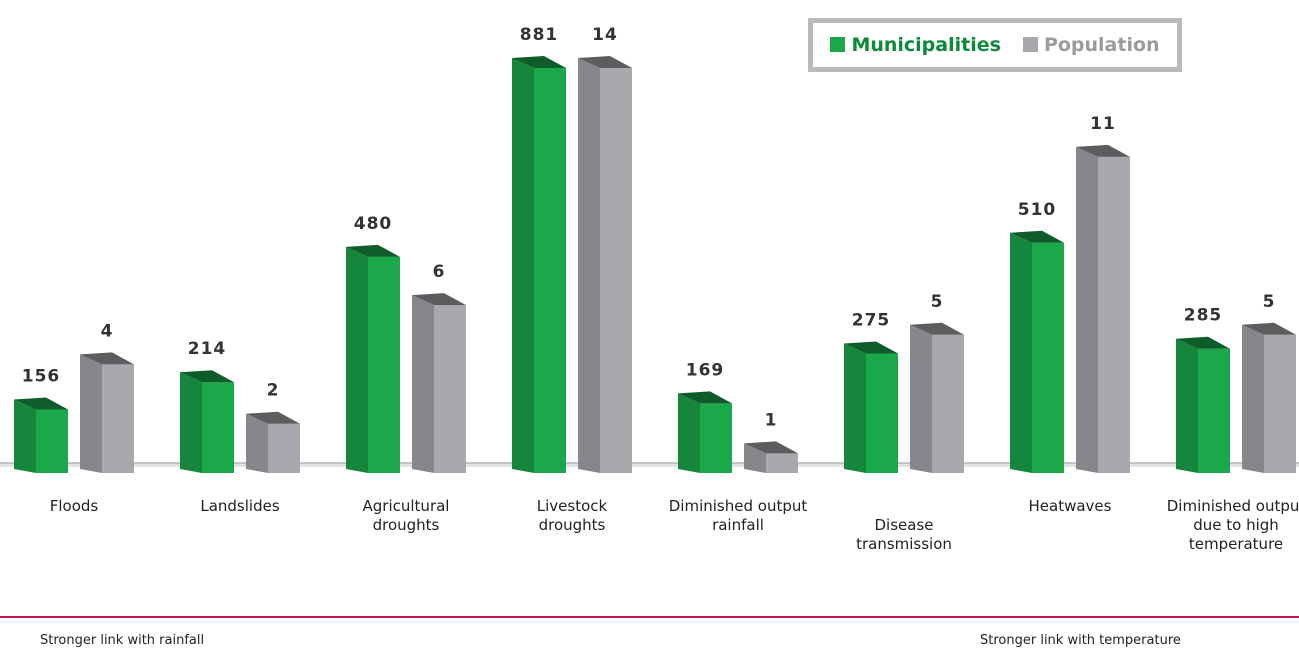  What do you see at coordinates (1103, 124) in the screenshot?
I see `value-label: 11` at bounding box center [1103, 124].